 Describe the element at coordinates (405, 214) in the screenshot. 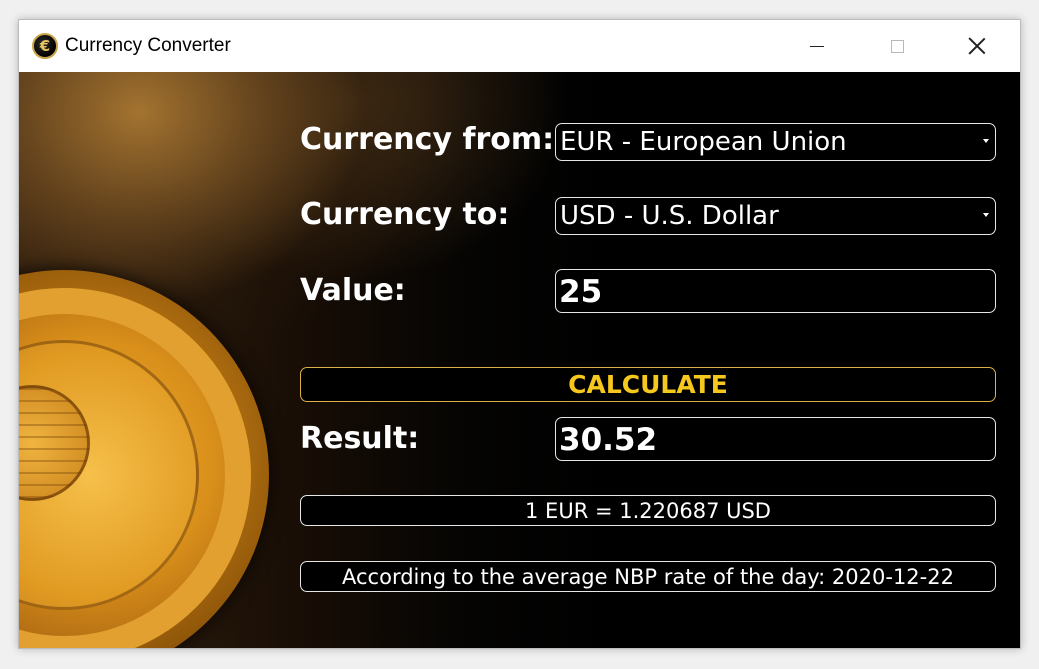

I see `currency-to-label: Currency to:` at that location.